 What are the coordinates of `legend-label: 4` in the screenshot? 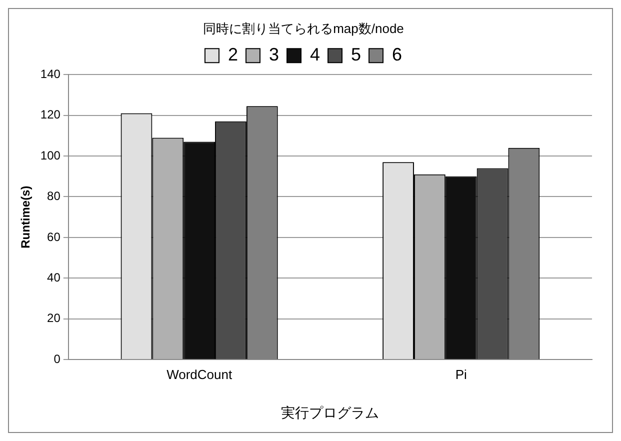 It's located at (315, 54).